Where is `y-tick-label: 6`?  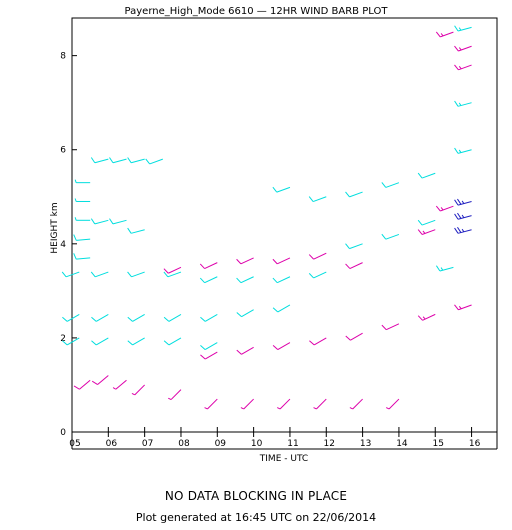
y-tick-label: 6 is located at coordinates (63, 151).